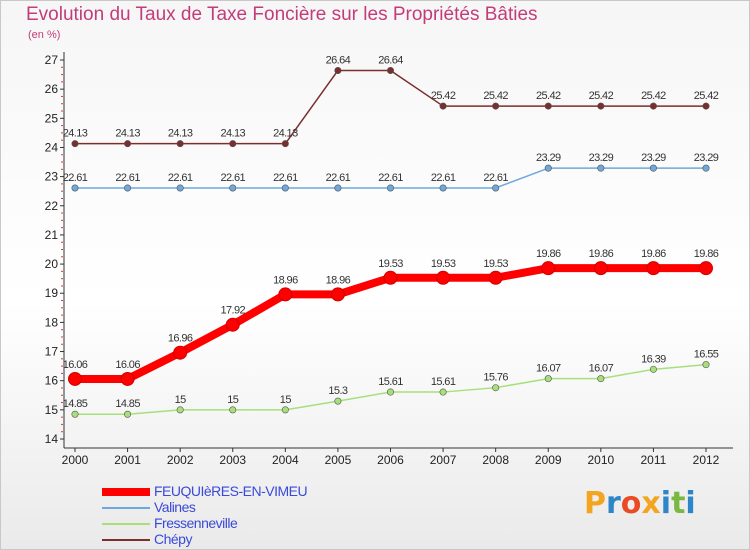 The height and width of the screenshot is (550, 750). What do you see at coordinates (52, 60) in the screenshot?
I see `y-tick-label: 27` at bounding box center [52, 60].